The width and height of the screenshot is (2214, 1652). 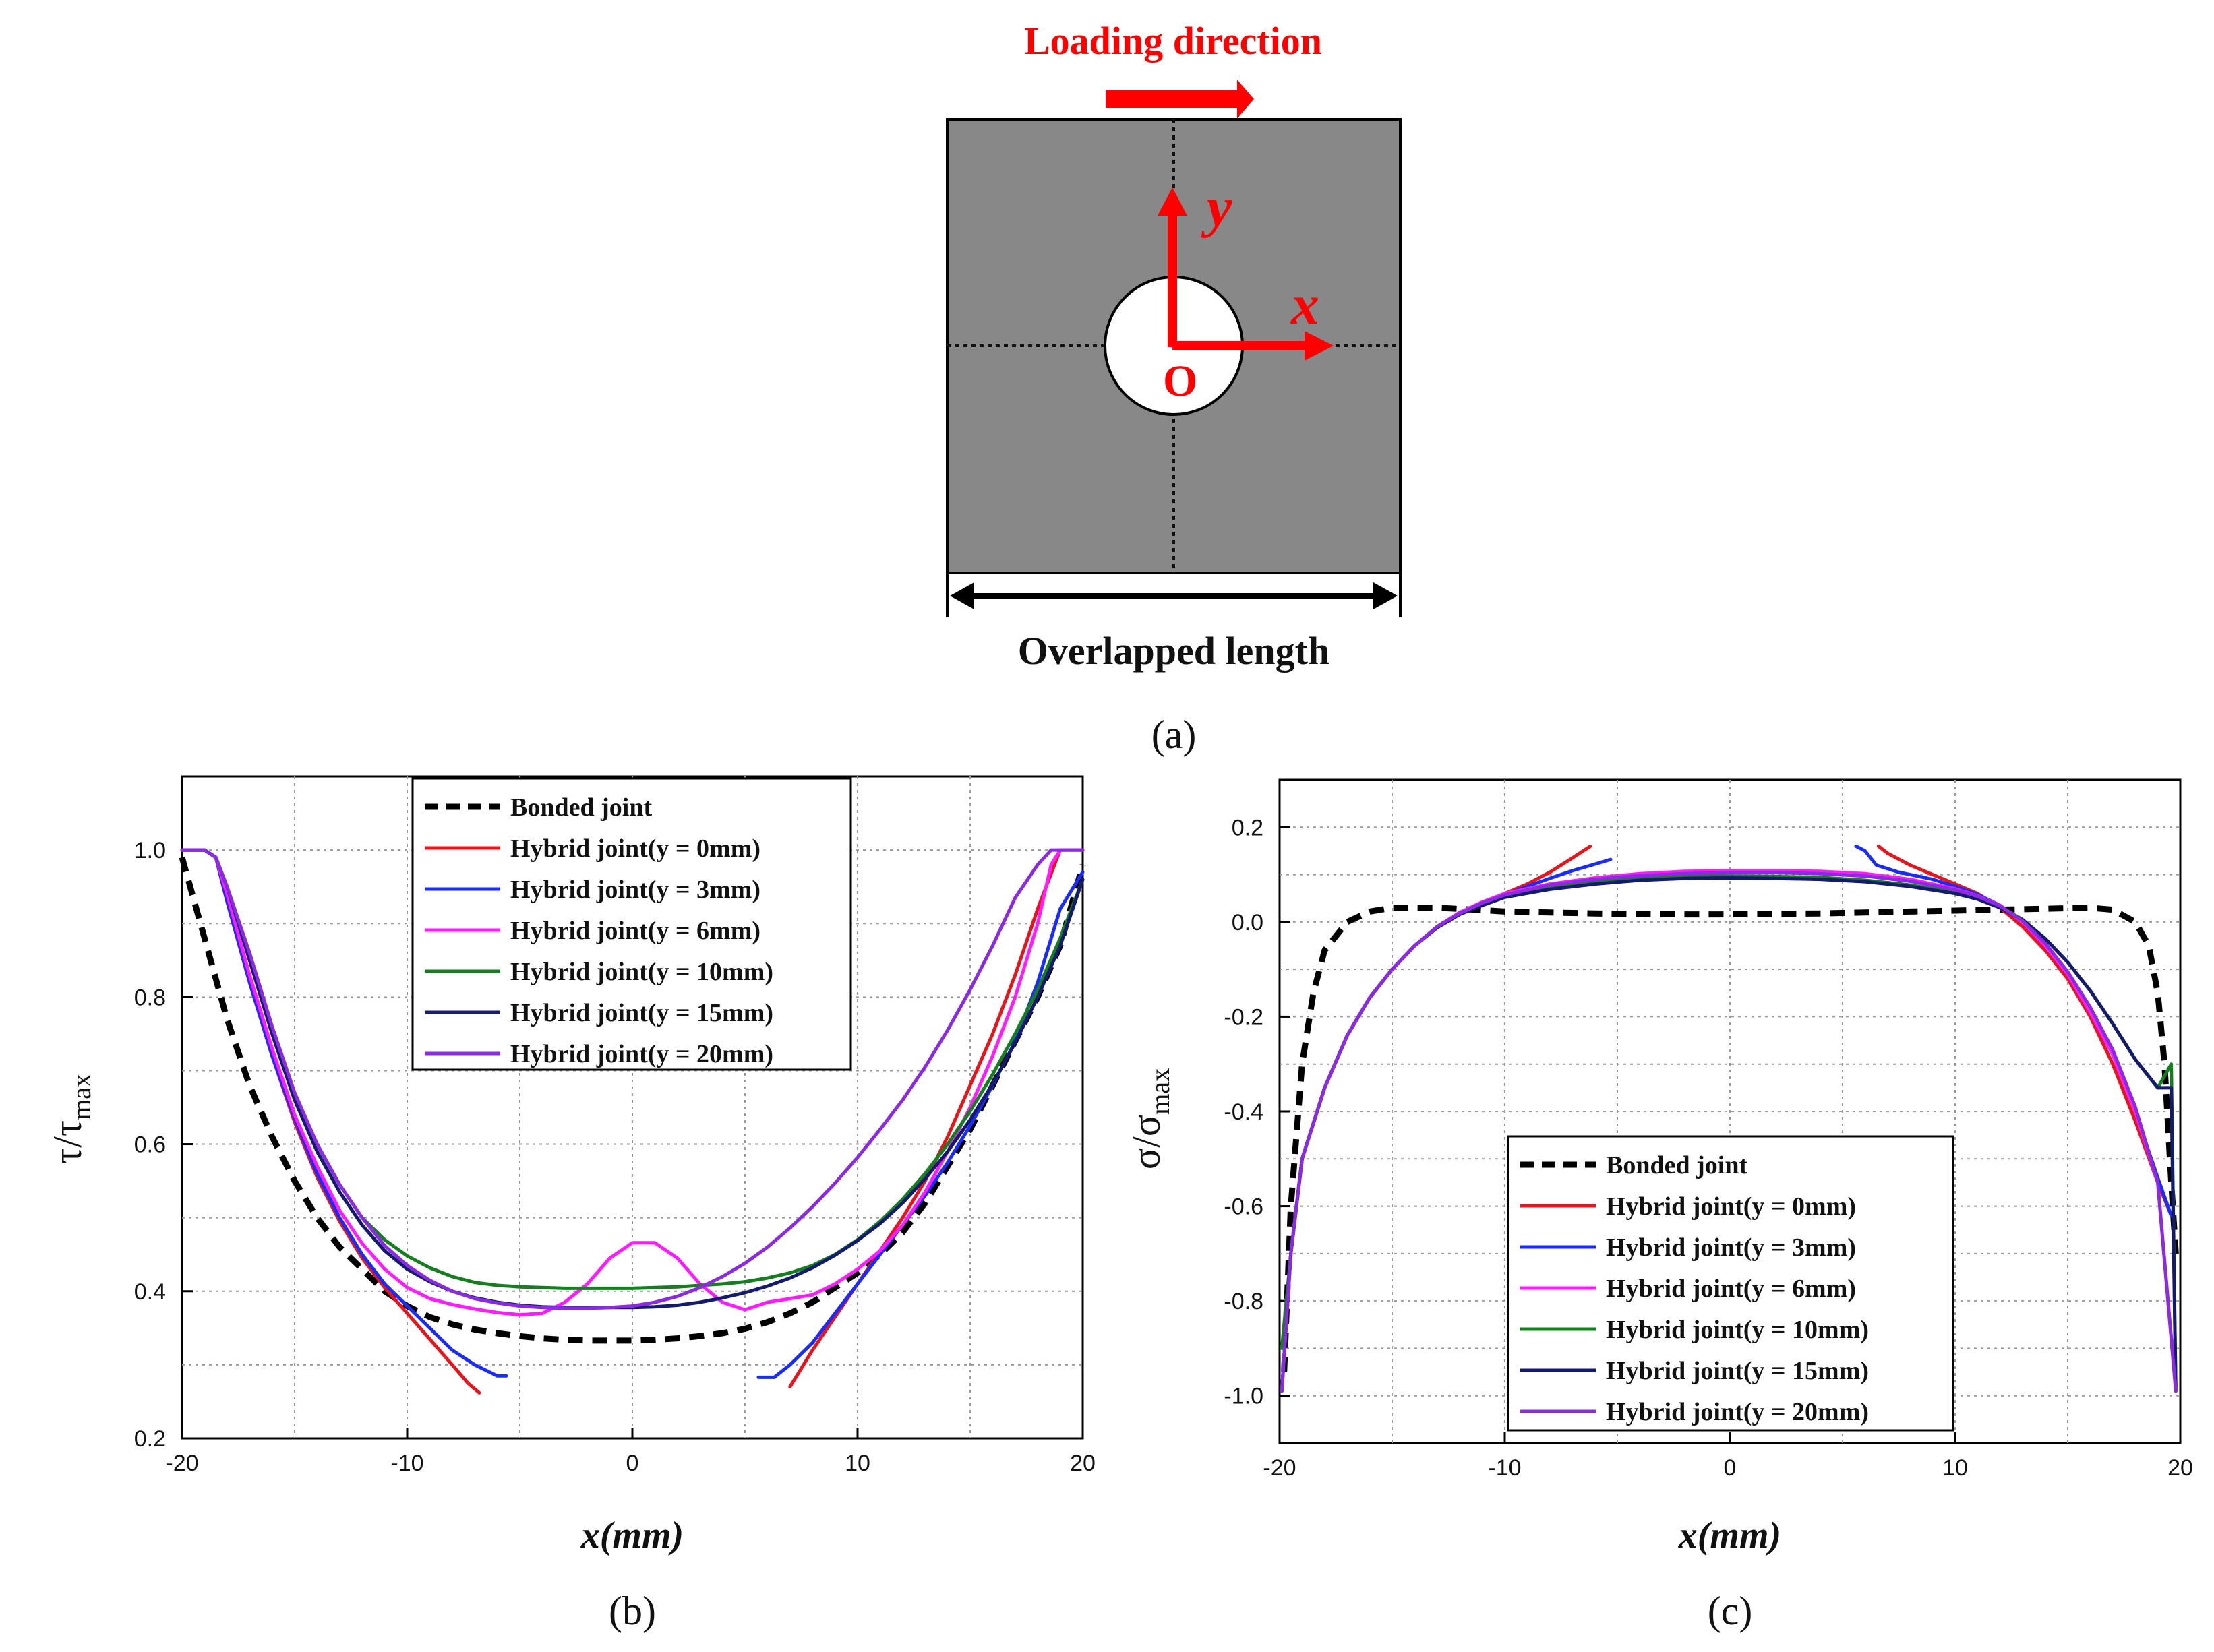 I want to click on chart-c-ylabel: σ/σmax, so click(x=1149, y=1119).